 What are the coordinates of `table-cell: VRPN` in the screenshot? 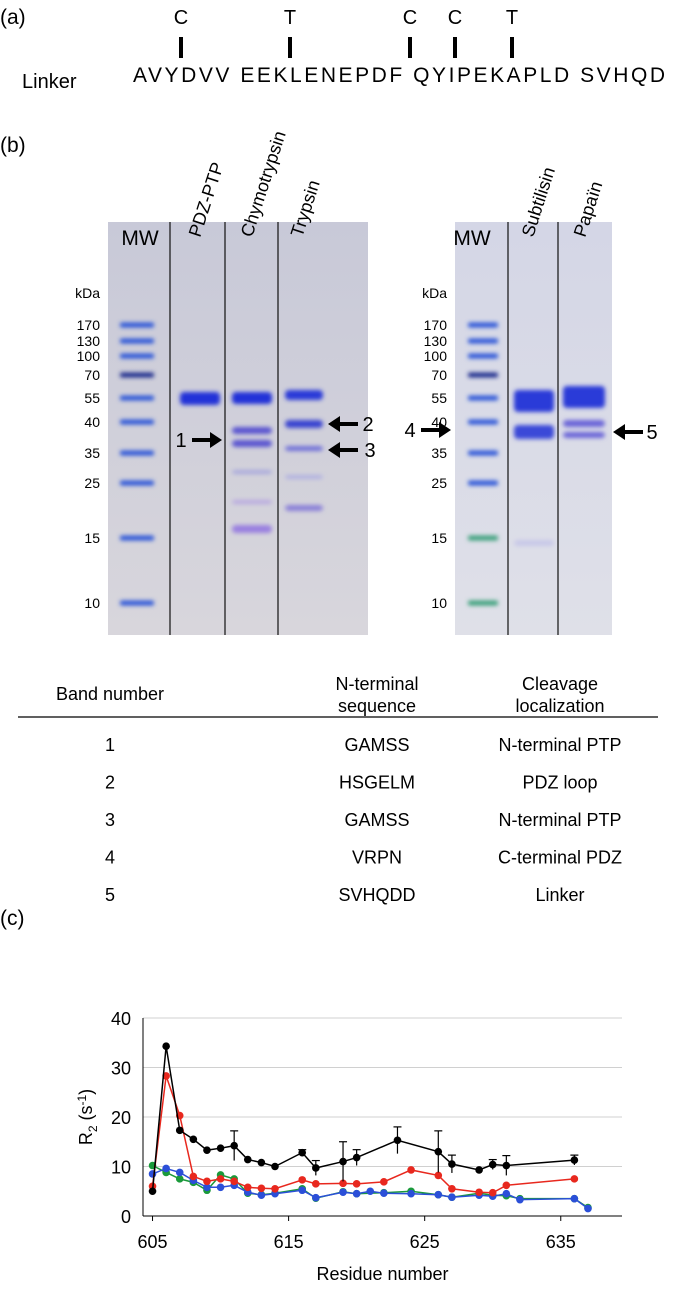 It's located at (377, 858).